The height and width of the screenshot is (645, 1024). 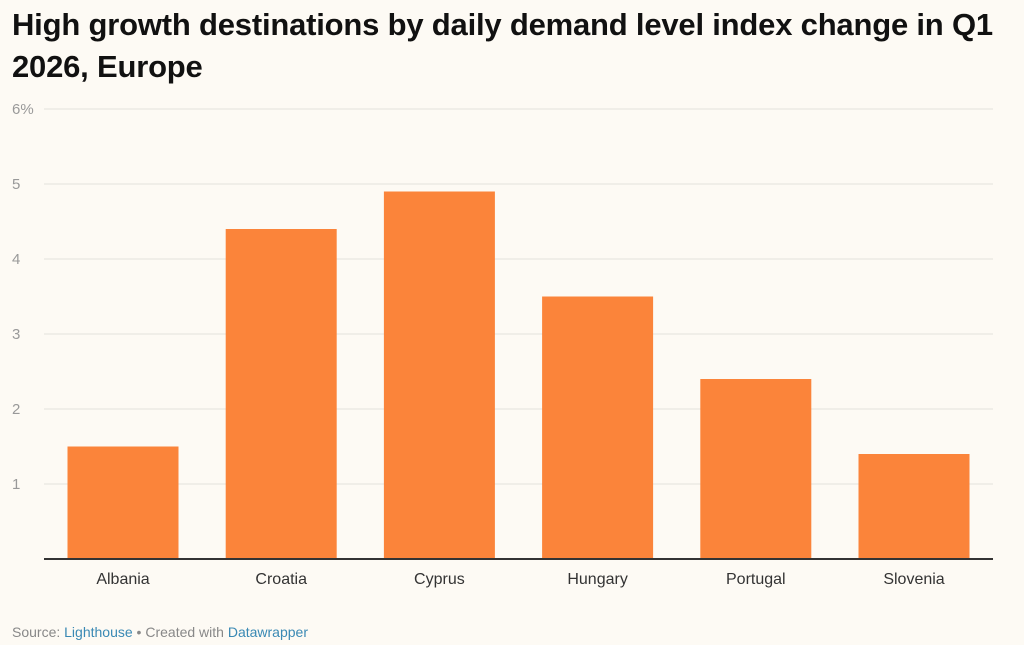 I want to click on x-tick-label: Hungary, so click(x=597, y=579).